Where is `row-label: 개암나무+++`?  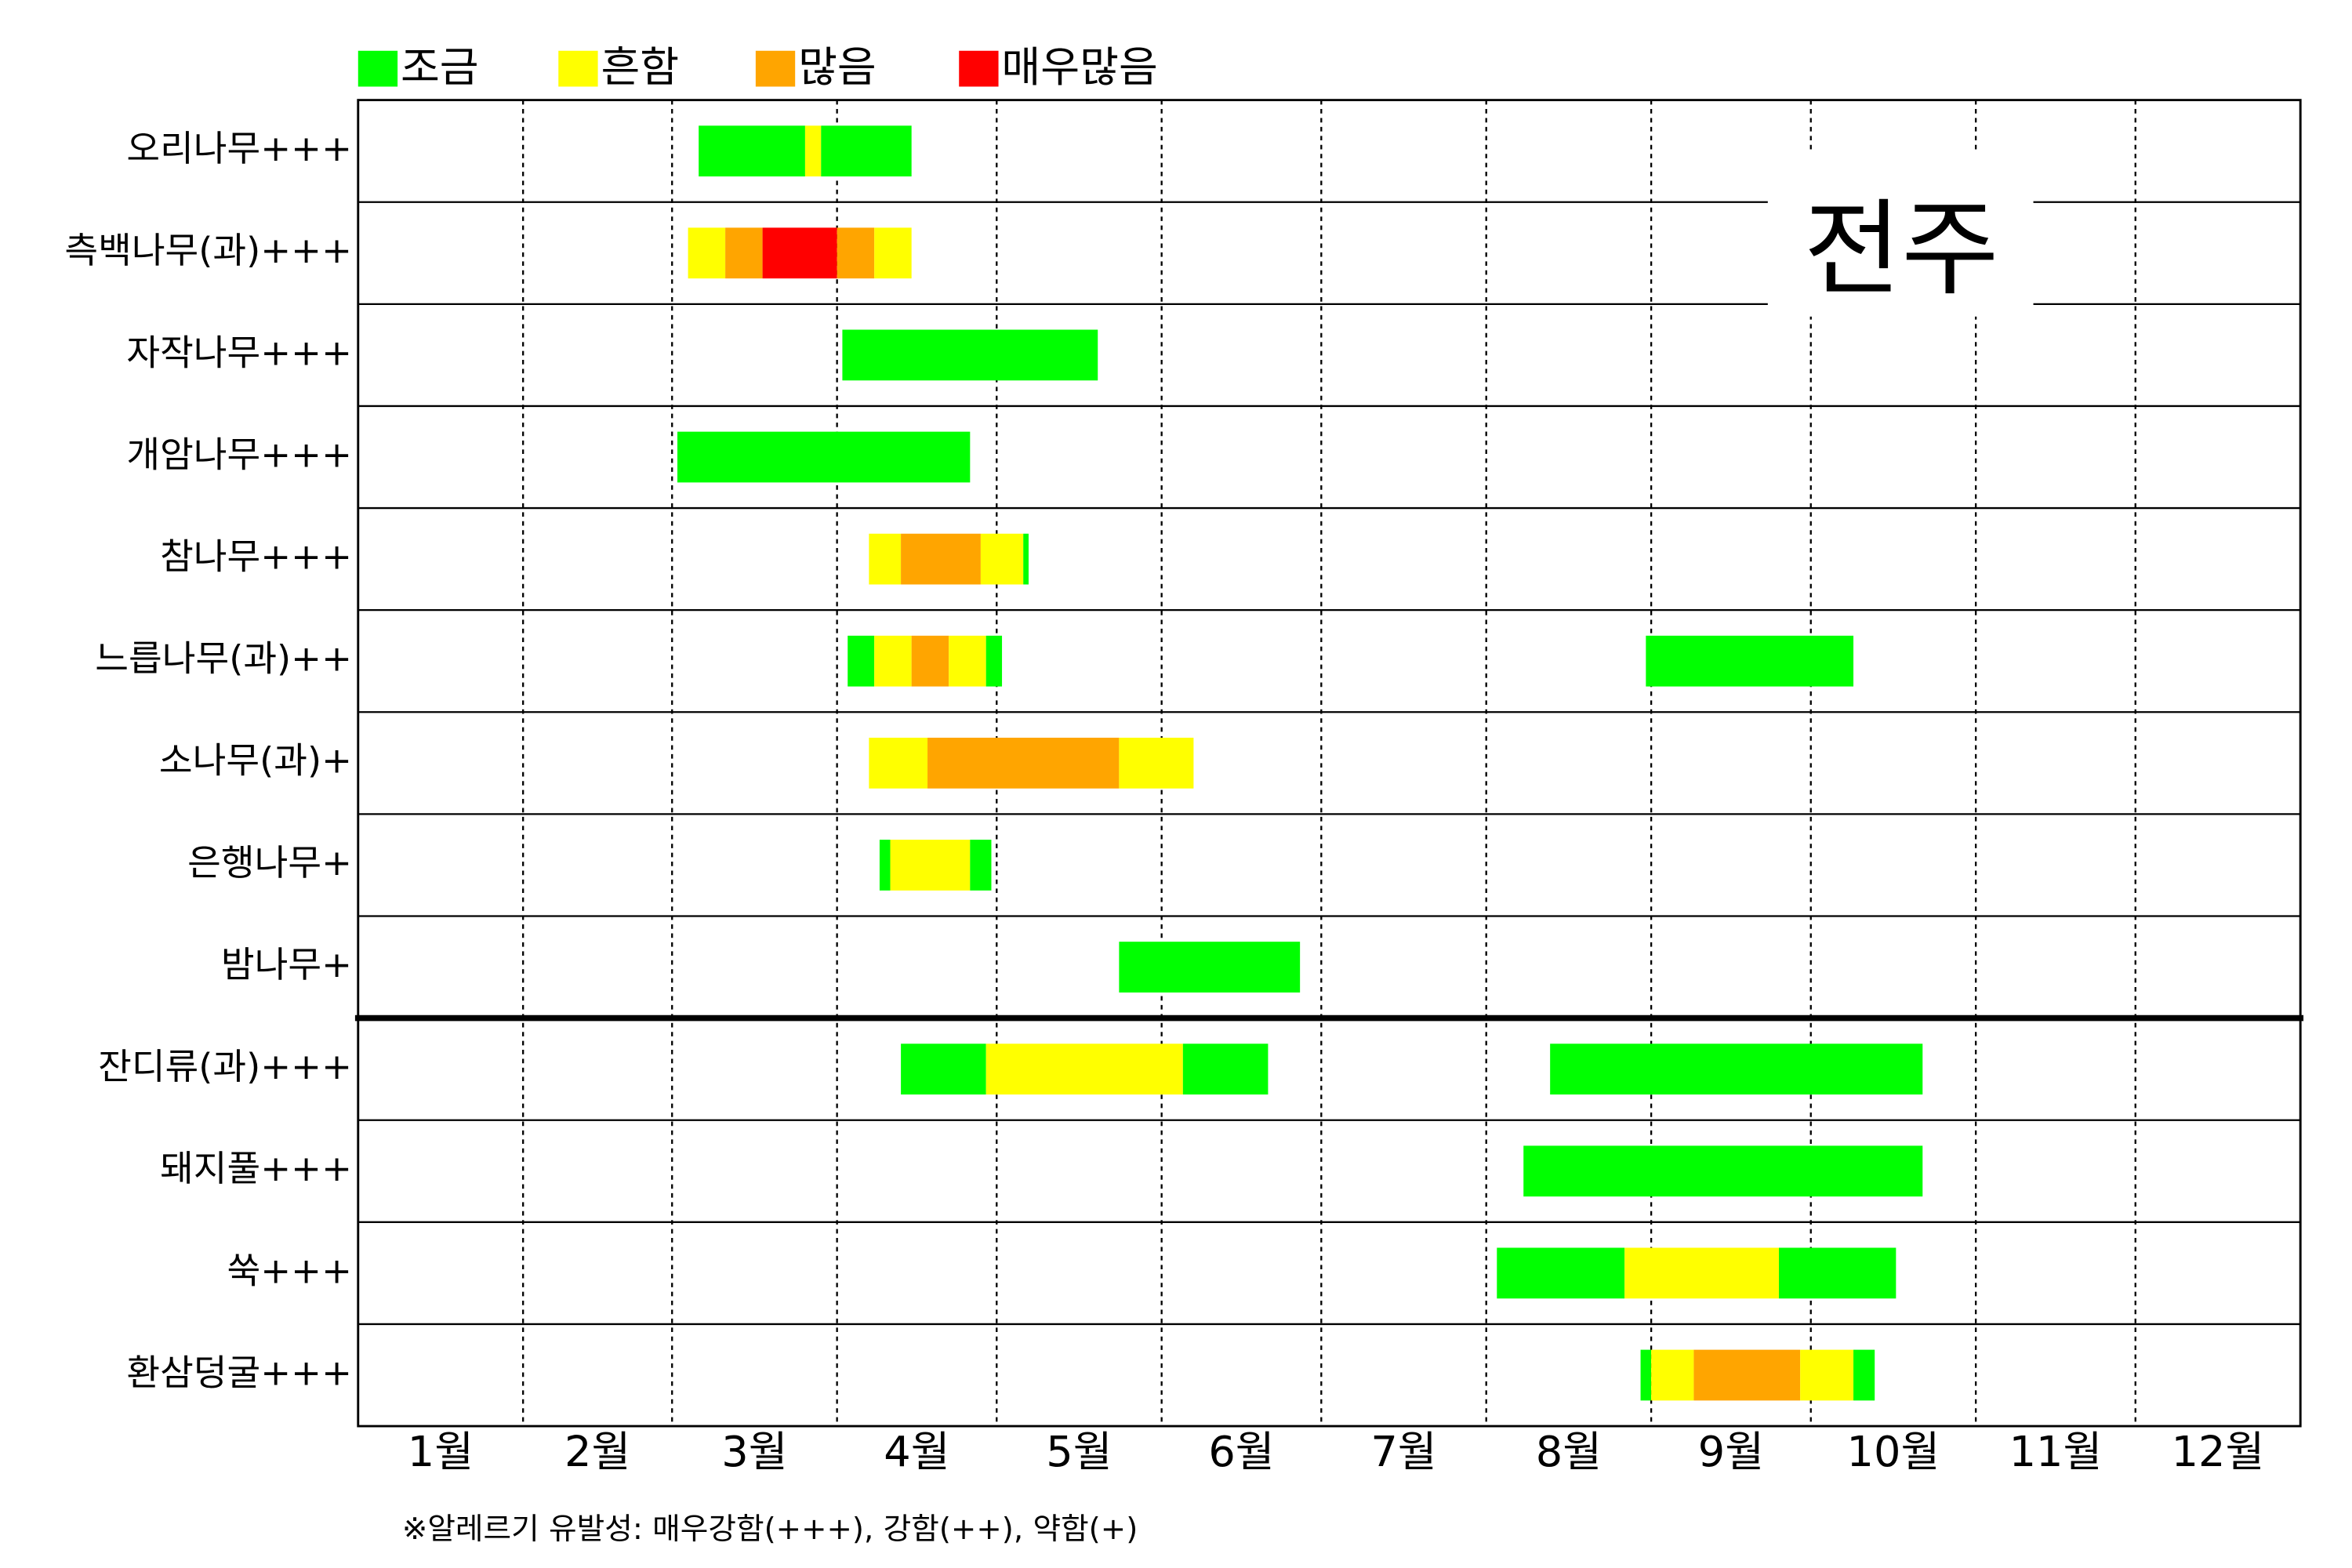
row-label: 개암나무+++ is located at coordinates (239, 455).